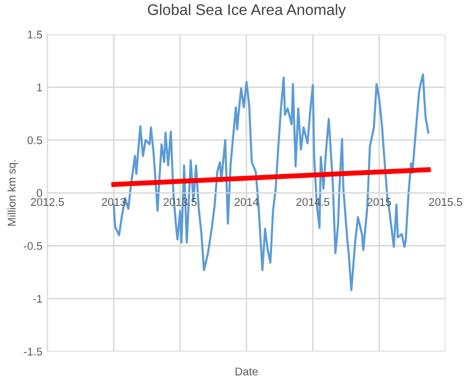  What do you see at coordinates (12, 193) in the screenshot?
I see `y-axis-title: Million km sq.` at bounding box center [12, 193].